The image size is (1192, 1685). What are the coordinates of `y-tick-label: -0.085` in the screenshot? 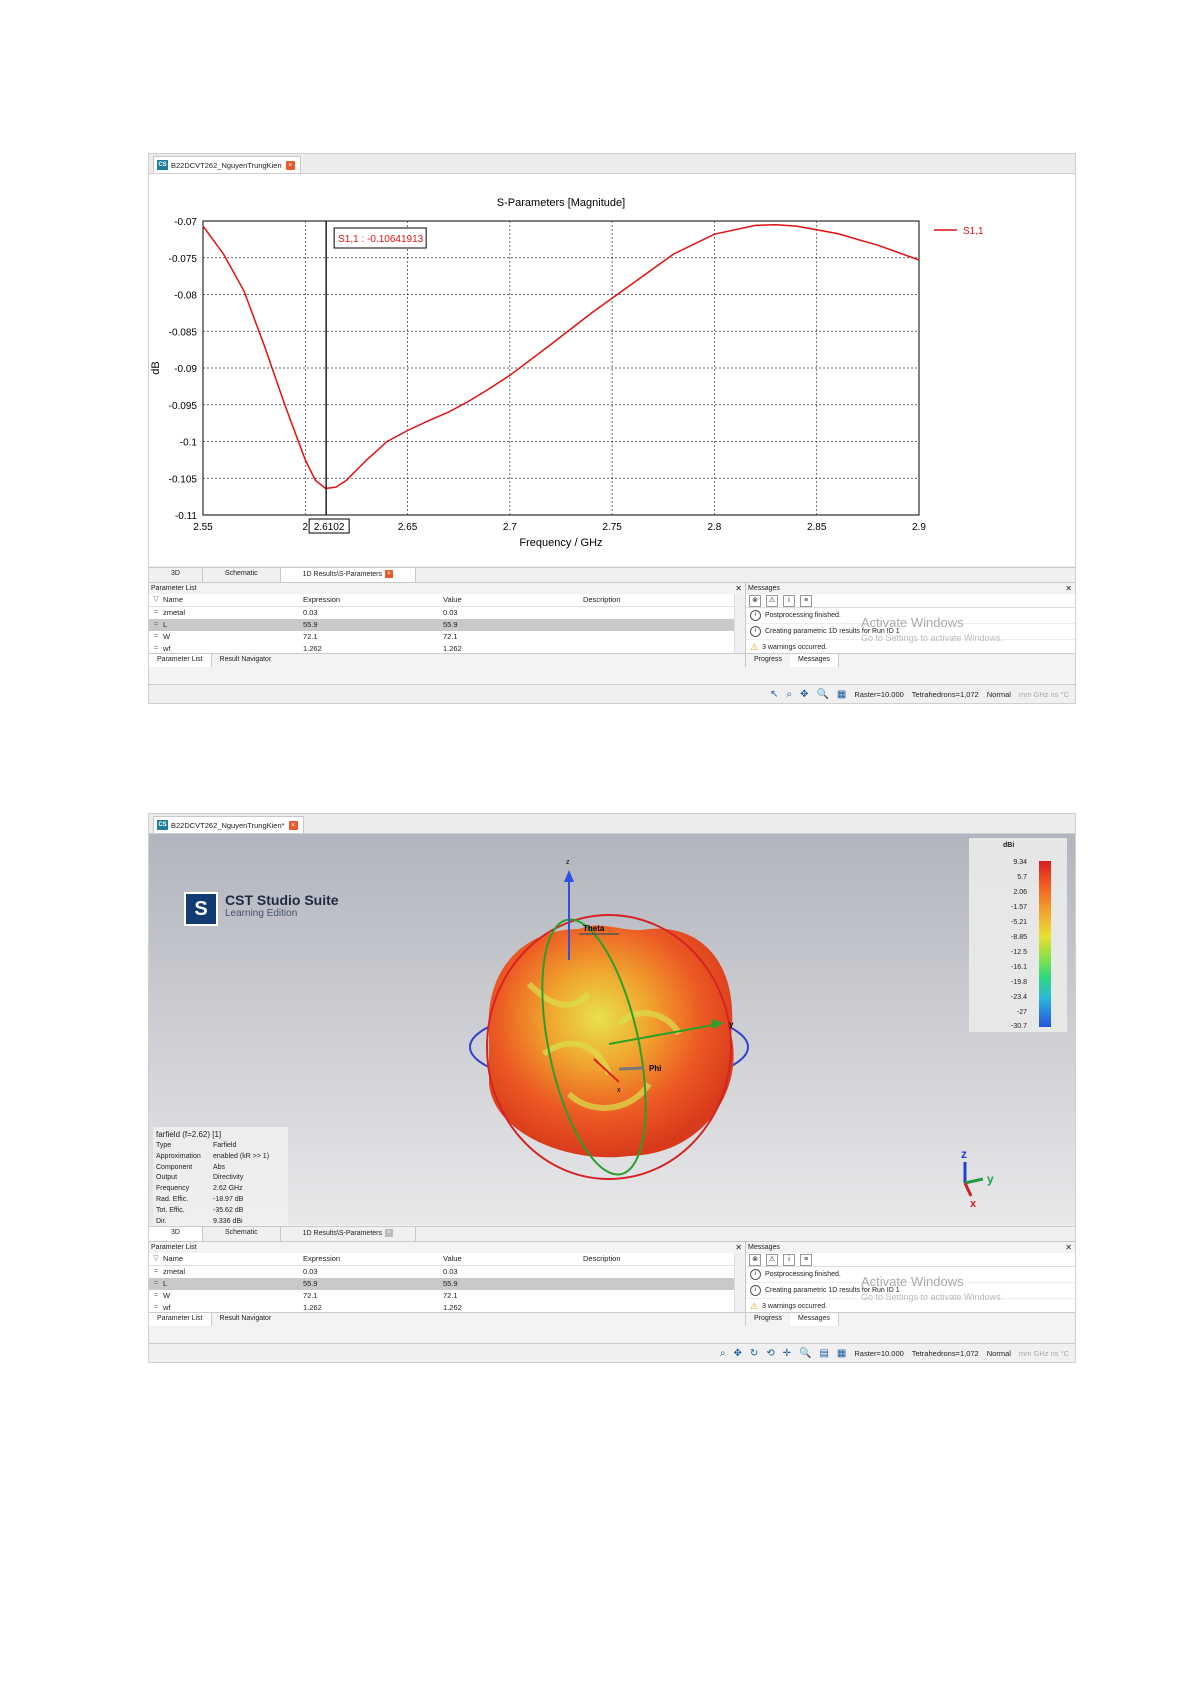 It's located at (183, 332).